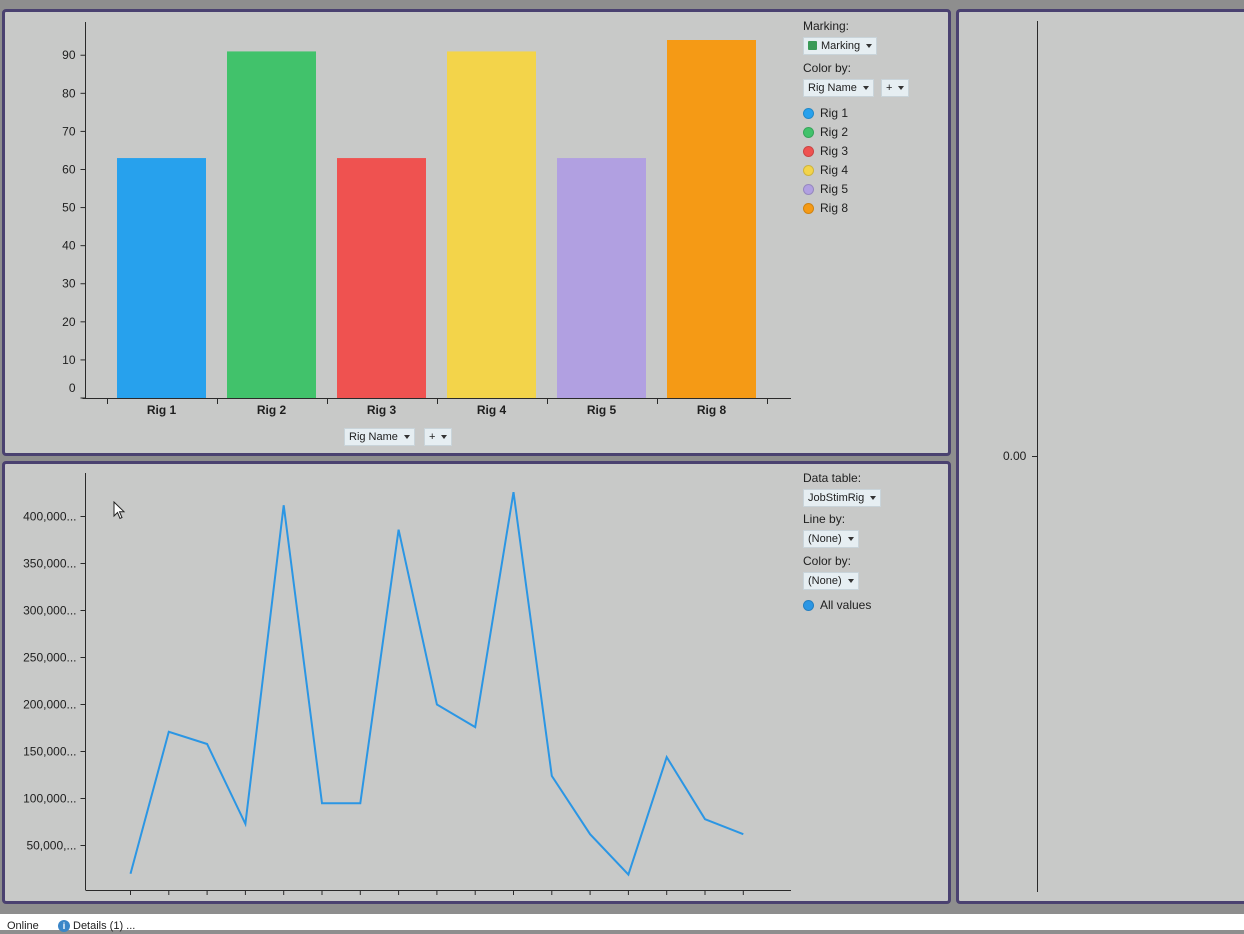 The image size is (1244, 934). What do you see at coordinates (1015, 456) in the screenshot?
I see `y-axis-tick-label: 0.00` at bounding box center [1015, 456].